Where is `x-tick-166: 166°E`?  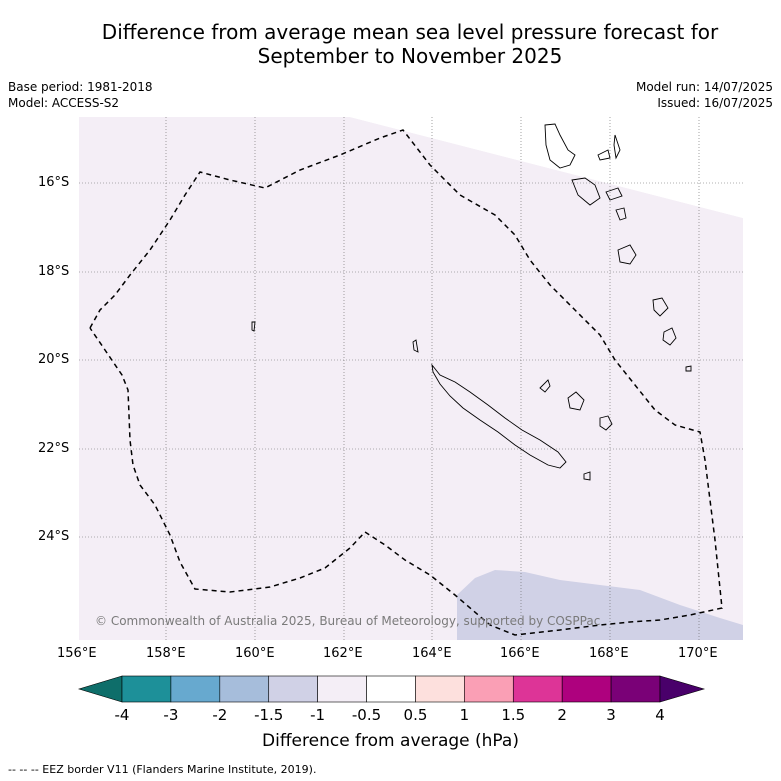 x-tick-166: 166°E is located at coordinates (520, 653).